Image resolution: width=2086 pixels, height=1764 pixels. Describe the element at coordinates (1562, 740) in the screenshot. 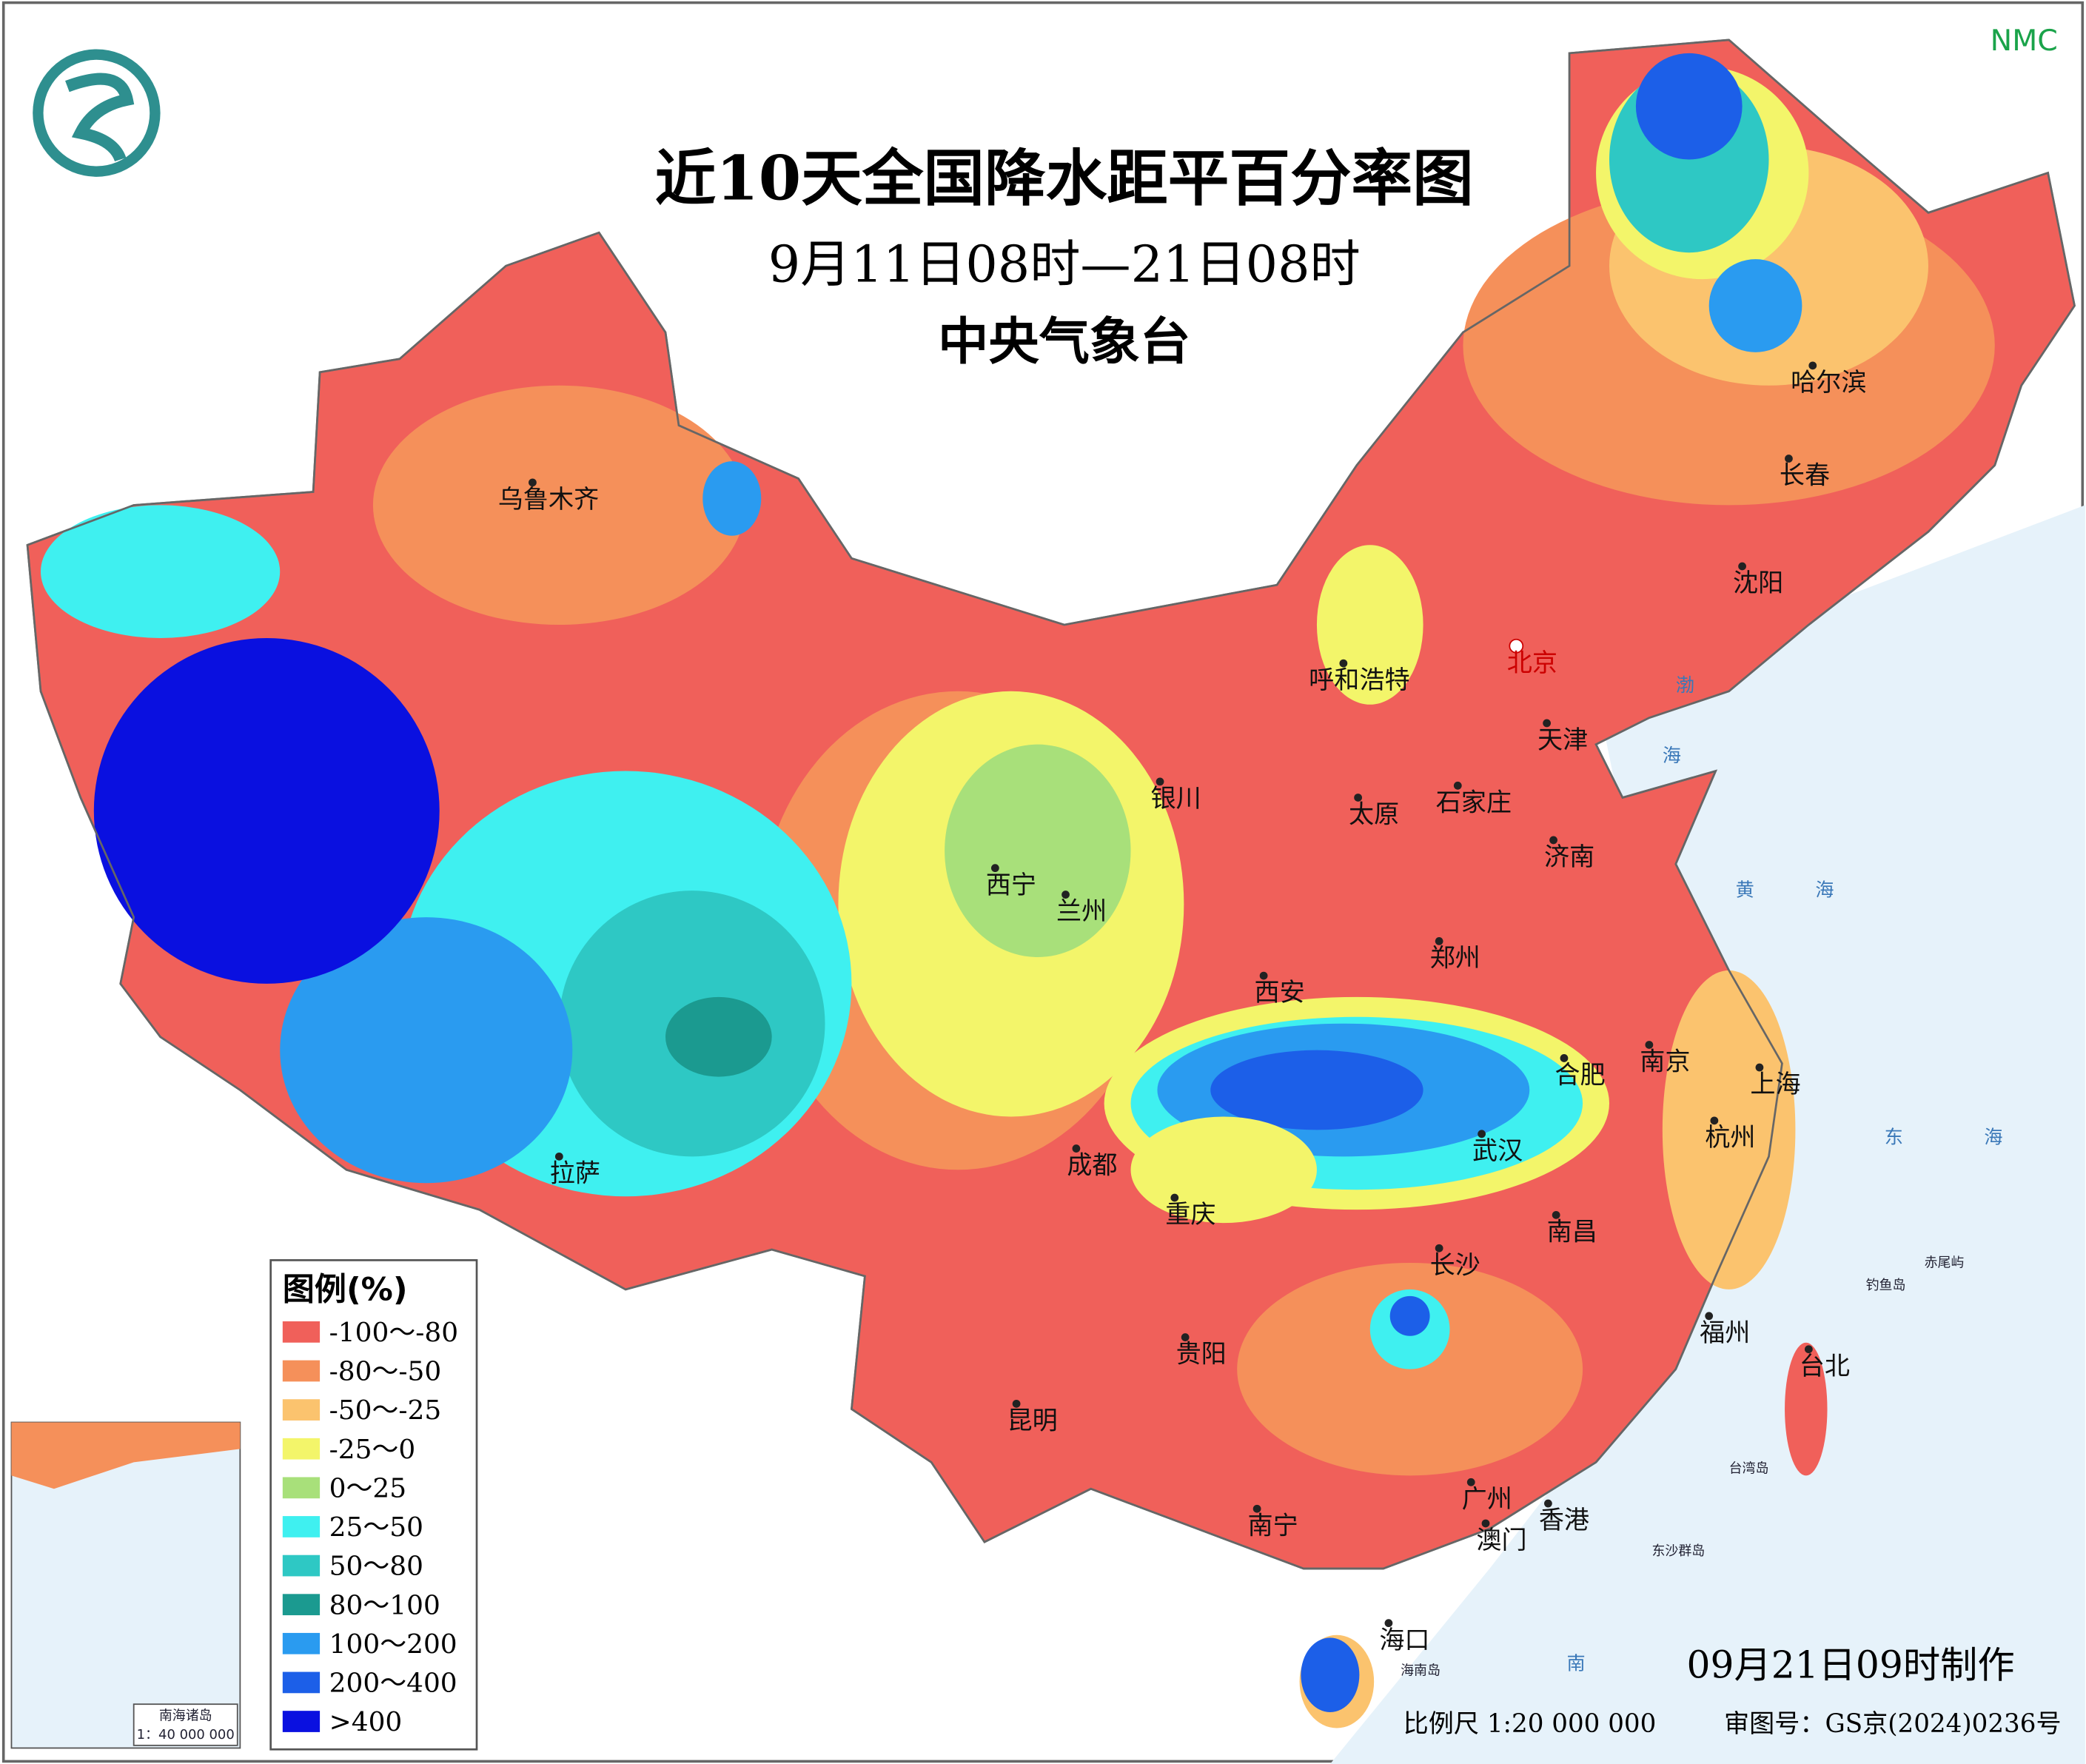

I see `city-label: 天津` at that location.